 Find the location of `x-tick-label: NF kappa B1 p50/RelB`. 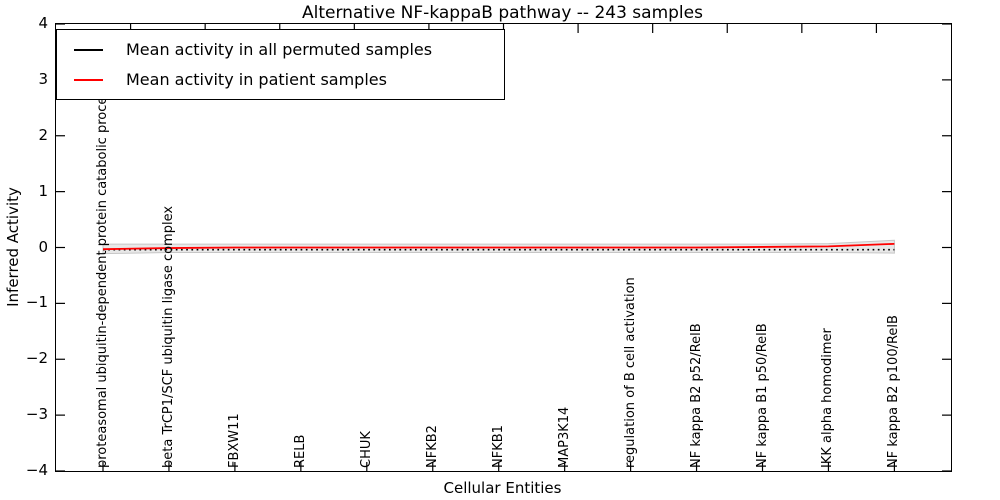

x-tick-label: NF kappa B1 p50/RelB is located at coordinates (762, 395).